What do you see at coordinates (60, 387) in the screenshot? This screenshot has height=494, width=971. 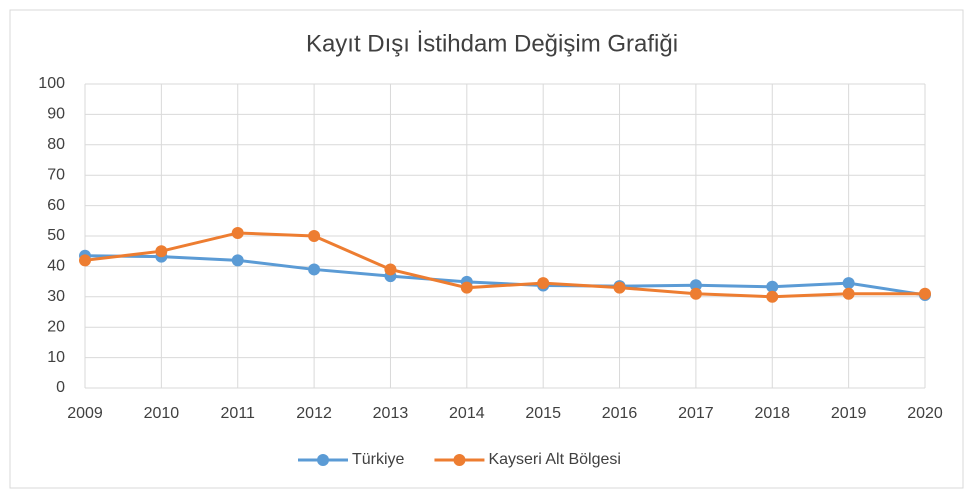 I see `y-tick-label: 0` at bounding box center [60, 387].